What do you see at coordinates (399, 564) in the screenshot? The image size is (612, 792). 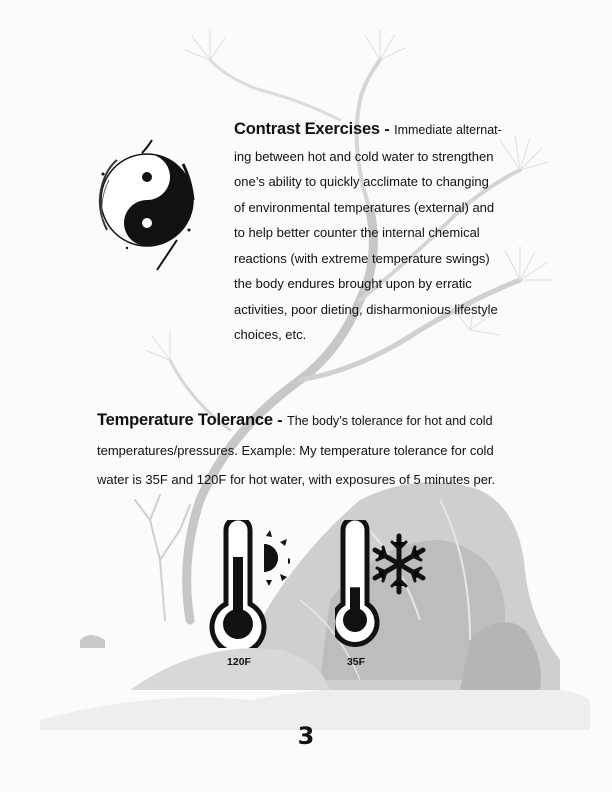 I see `snowflake-icon` at bounding box center [399, 564].